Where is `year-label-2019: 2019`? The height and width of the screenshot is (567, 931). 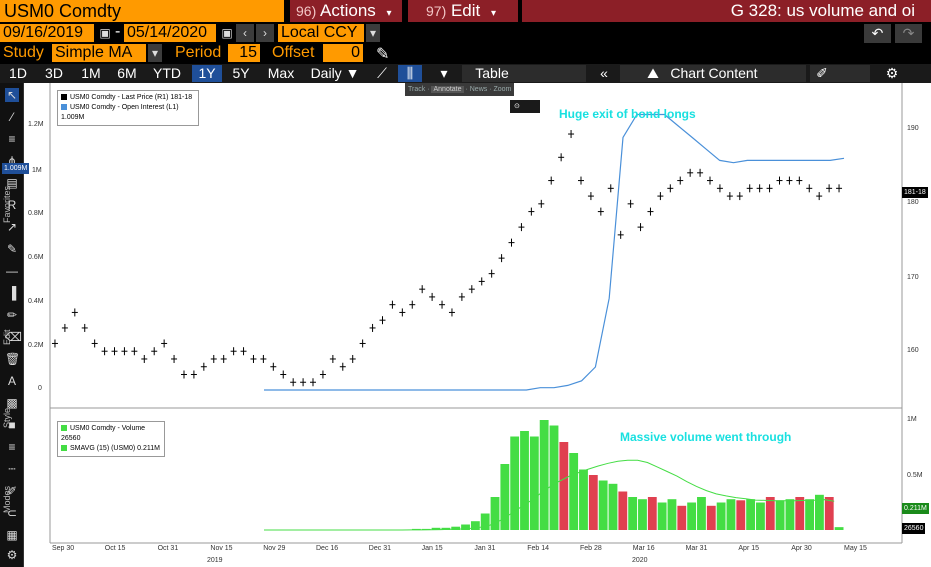
year-label-2019: 2019 is located at coordinates (215, 560).